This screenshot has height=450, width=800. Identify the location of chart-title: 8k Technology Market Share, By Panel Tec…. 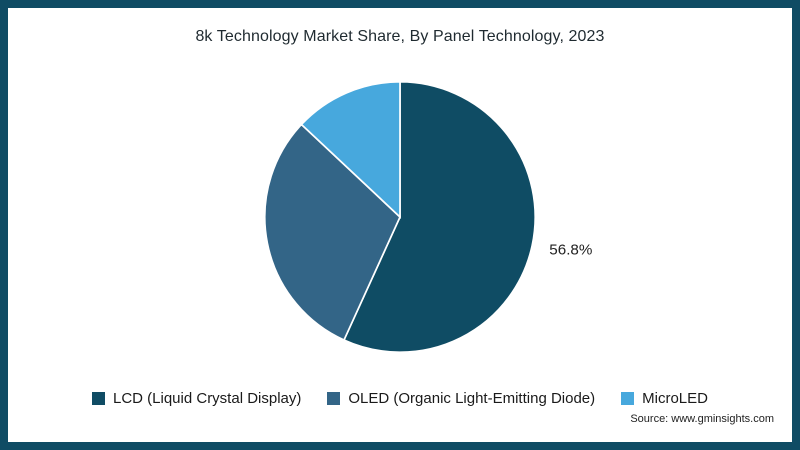
(400, 36).